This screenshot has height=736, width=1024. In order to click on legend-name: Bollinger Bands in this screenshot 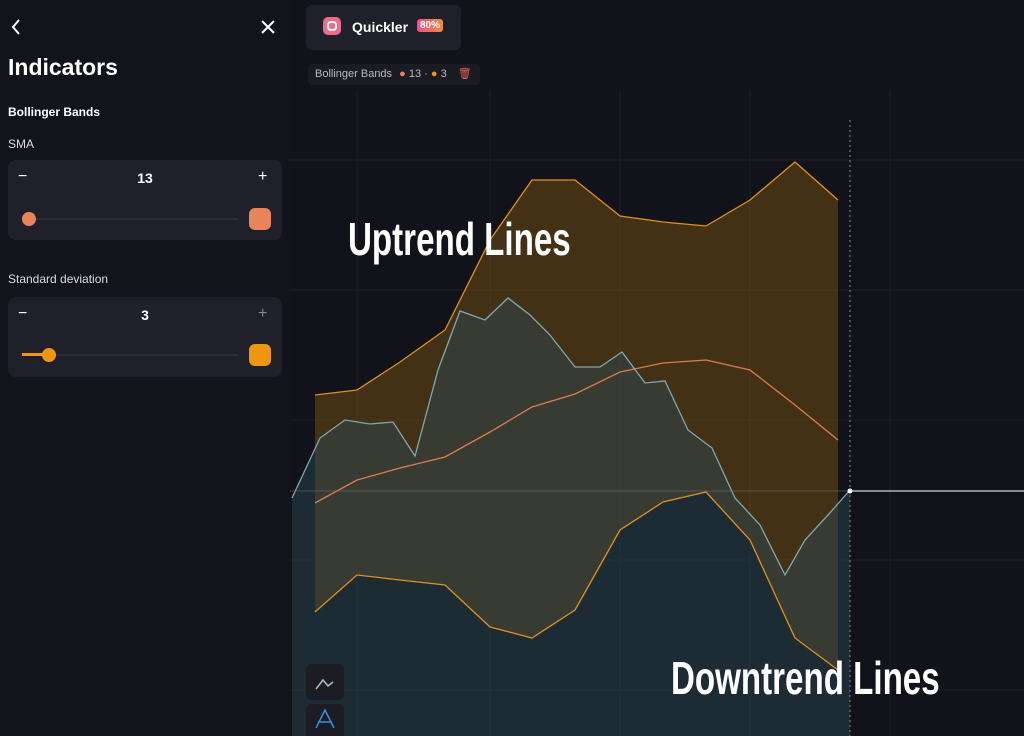, I will do `click(354, 74)`.